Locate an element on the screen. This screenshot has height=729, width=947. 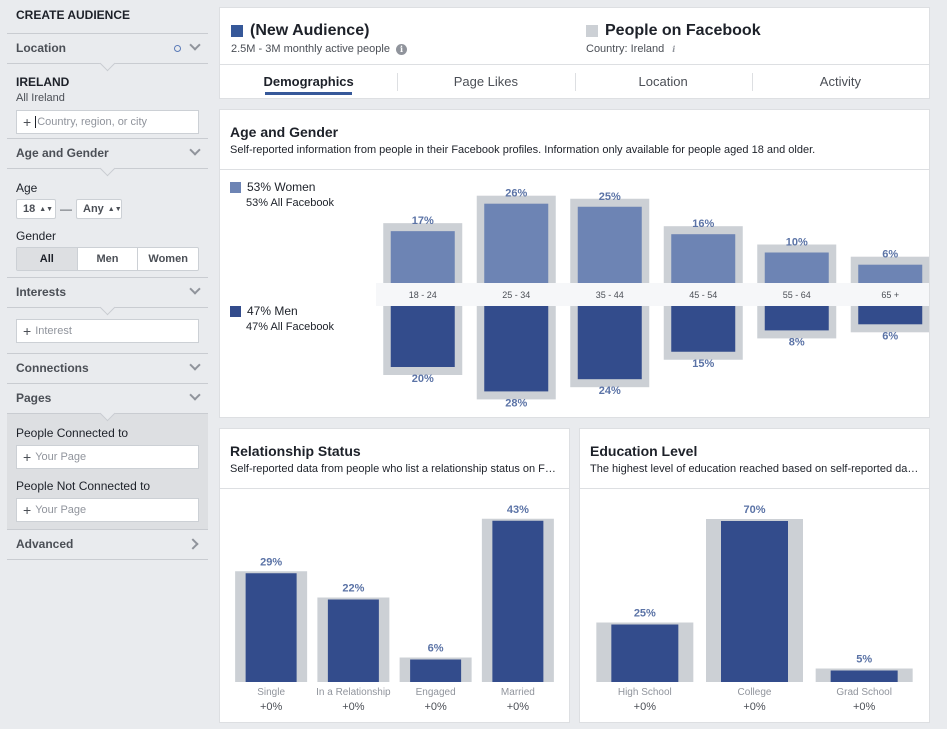
age-min-select: 18 ▲▼ is located at coordinates (36, 209).